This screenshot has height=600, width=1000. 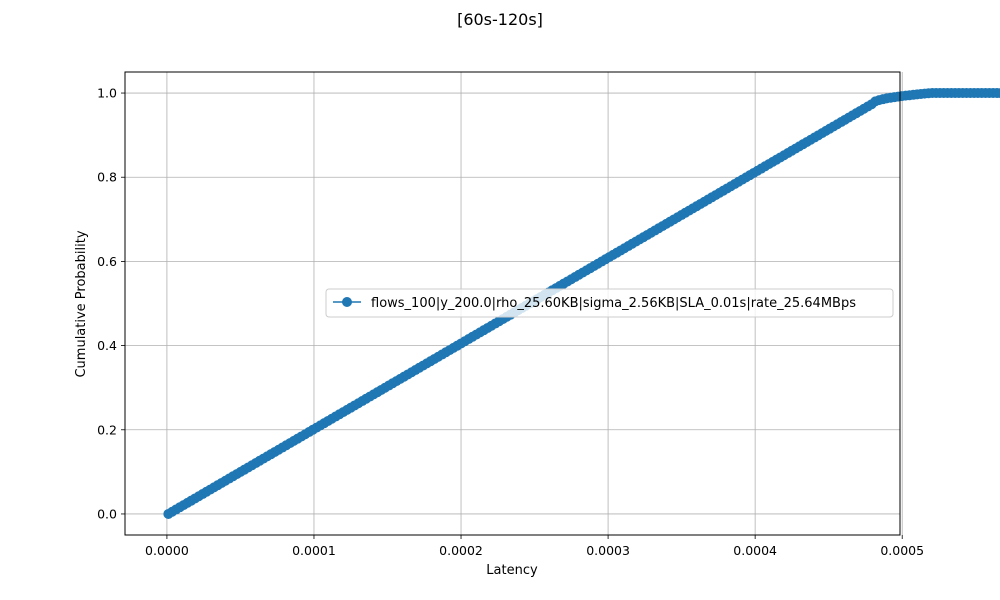 I want to click on y-axis-ticks: 0.0 0.2 0.4 0.6 0.8 1.0, so click(x=111, y=303).